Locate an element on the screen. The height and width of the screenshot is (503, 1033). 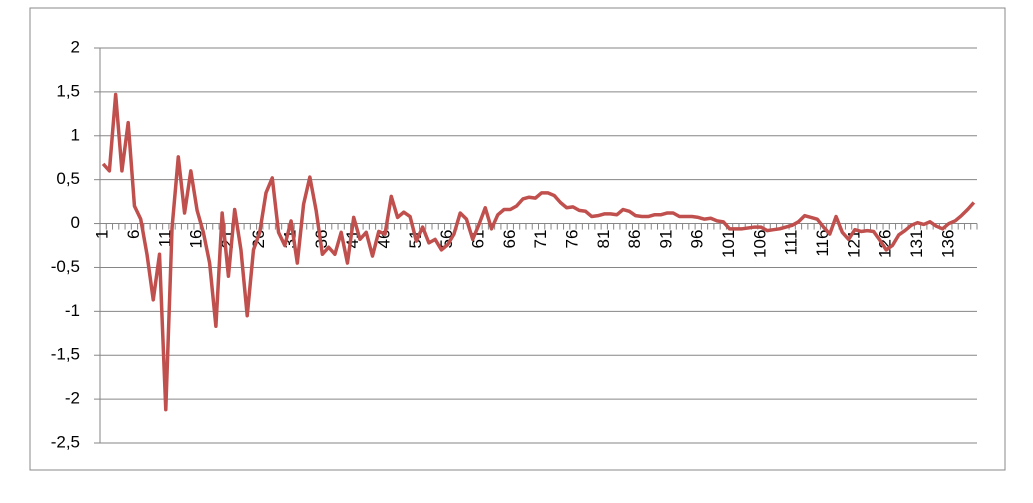
x-tick-label: 86 is located at coordinates (634, 239).